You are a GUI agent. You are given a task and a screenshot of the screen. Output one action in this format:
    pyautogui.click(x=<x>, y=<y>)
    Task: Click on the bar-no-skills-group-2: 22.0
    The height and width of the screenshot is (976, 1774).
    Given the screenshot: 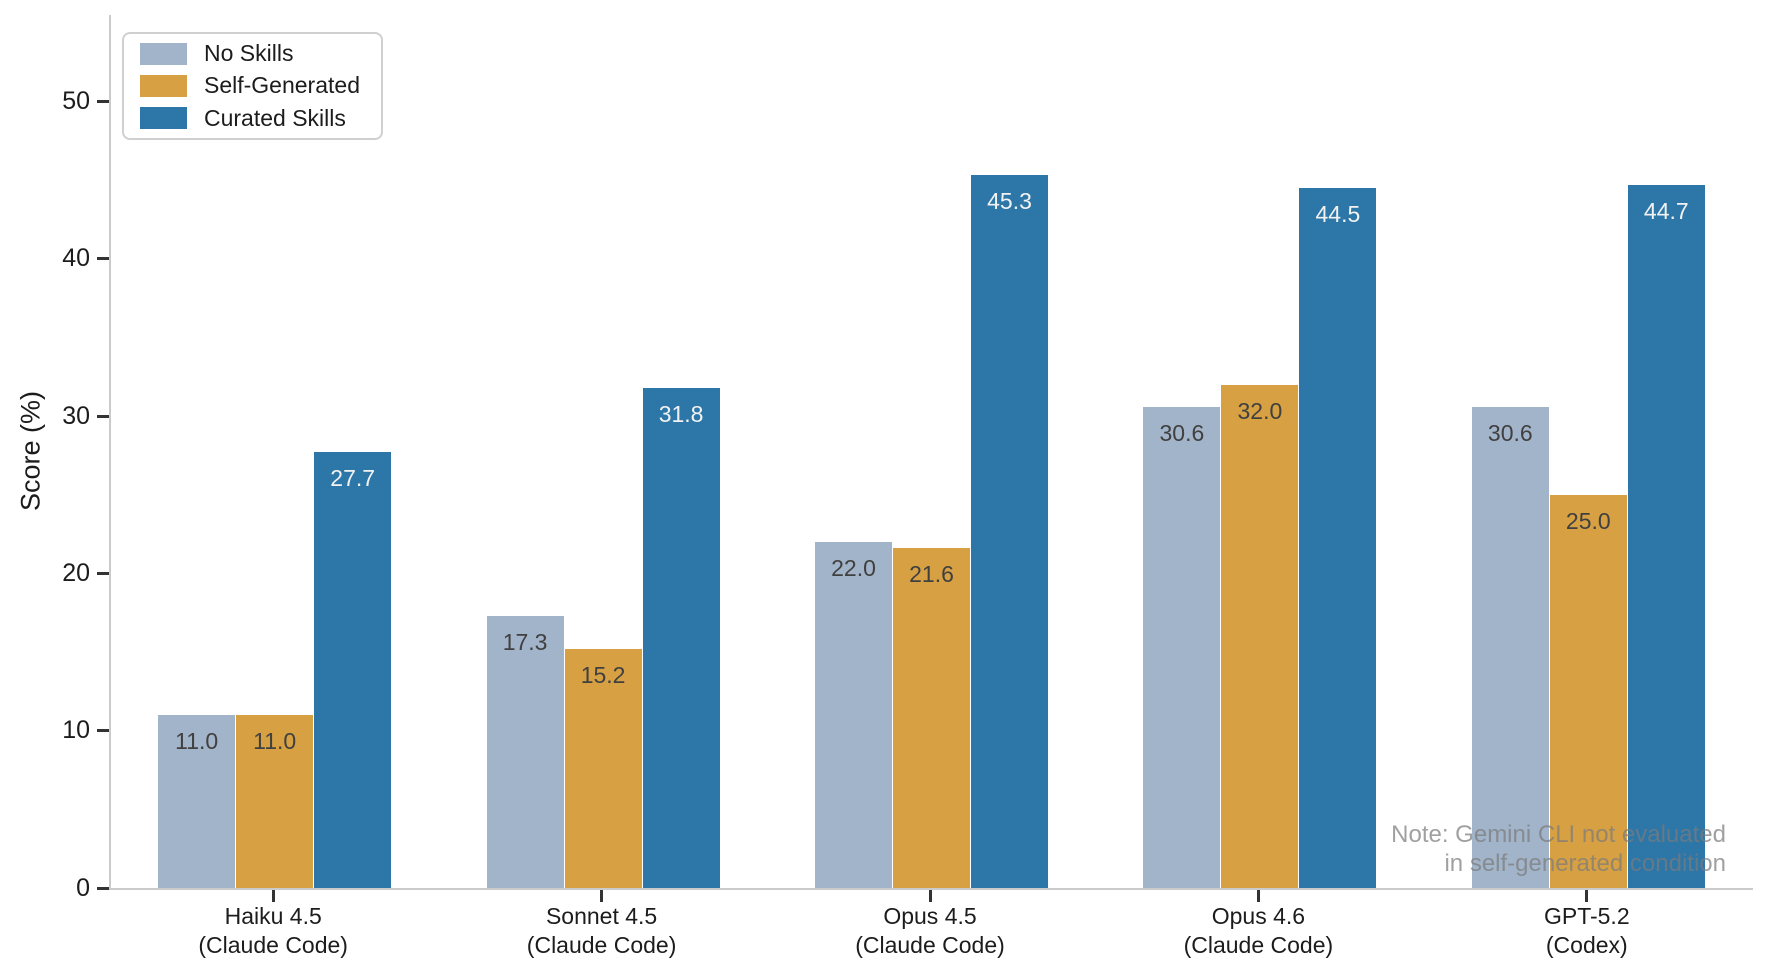 What is the action you would take?
    pyautogui.click(x=853, y=714)
    